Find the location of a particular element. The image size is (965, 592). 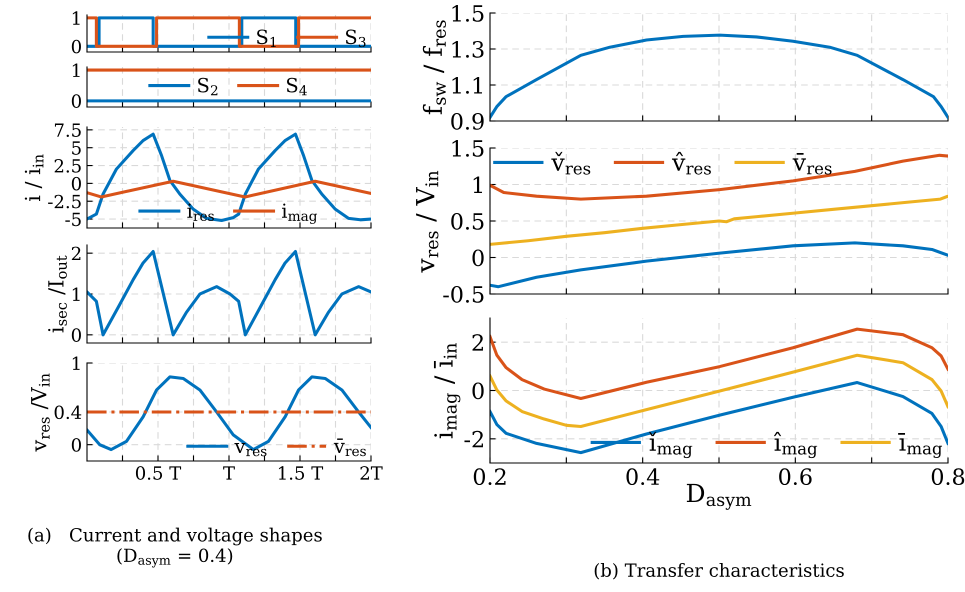

legend-label: S$_{2}$ is located at coordinates (208, 87).